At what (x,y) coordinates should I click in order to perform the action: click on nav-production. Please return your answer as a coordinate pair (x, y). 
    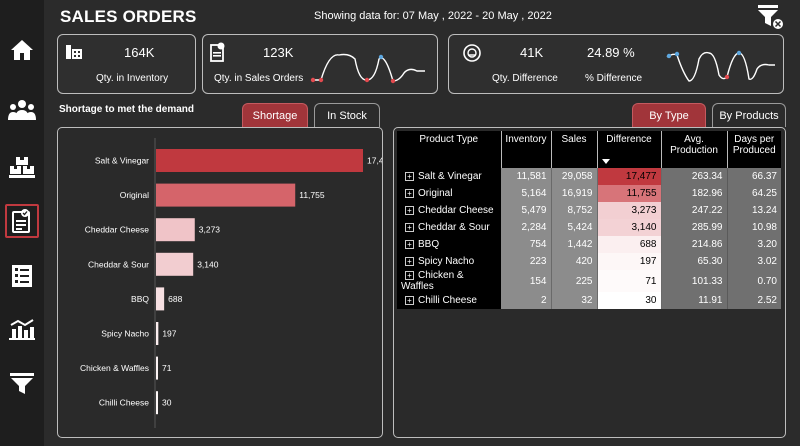
    Looking at the image, I should click on (22, 276).